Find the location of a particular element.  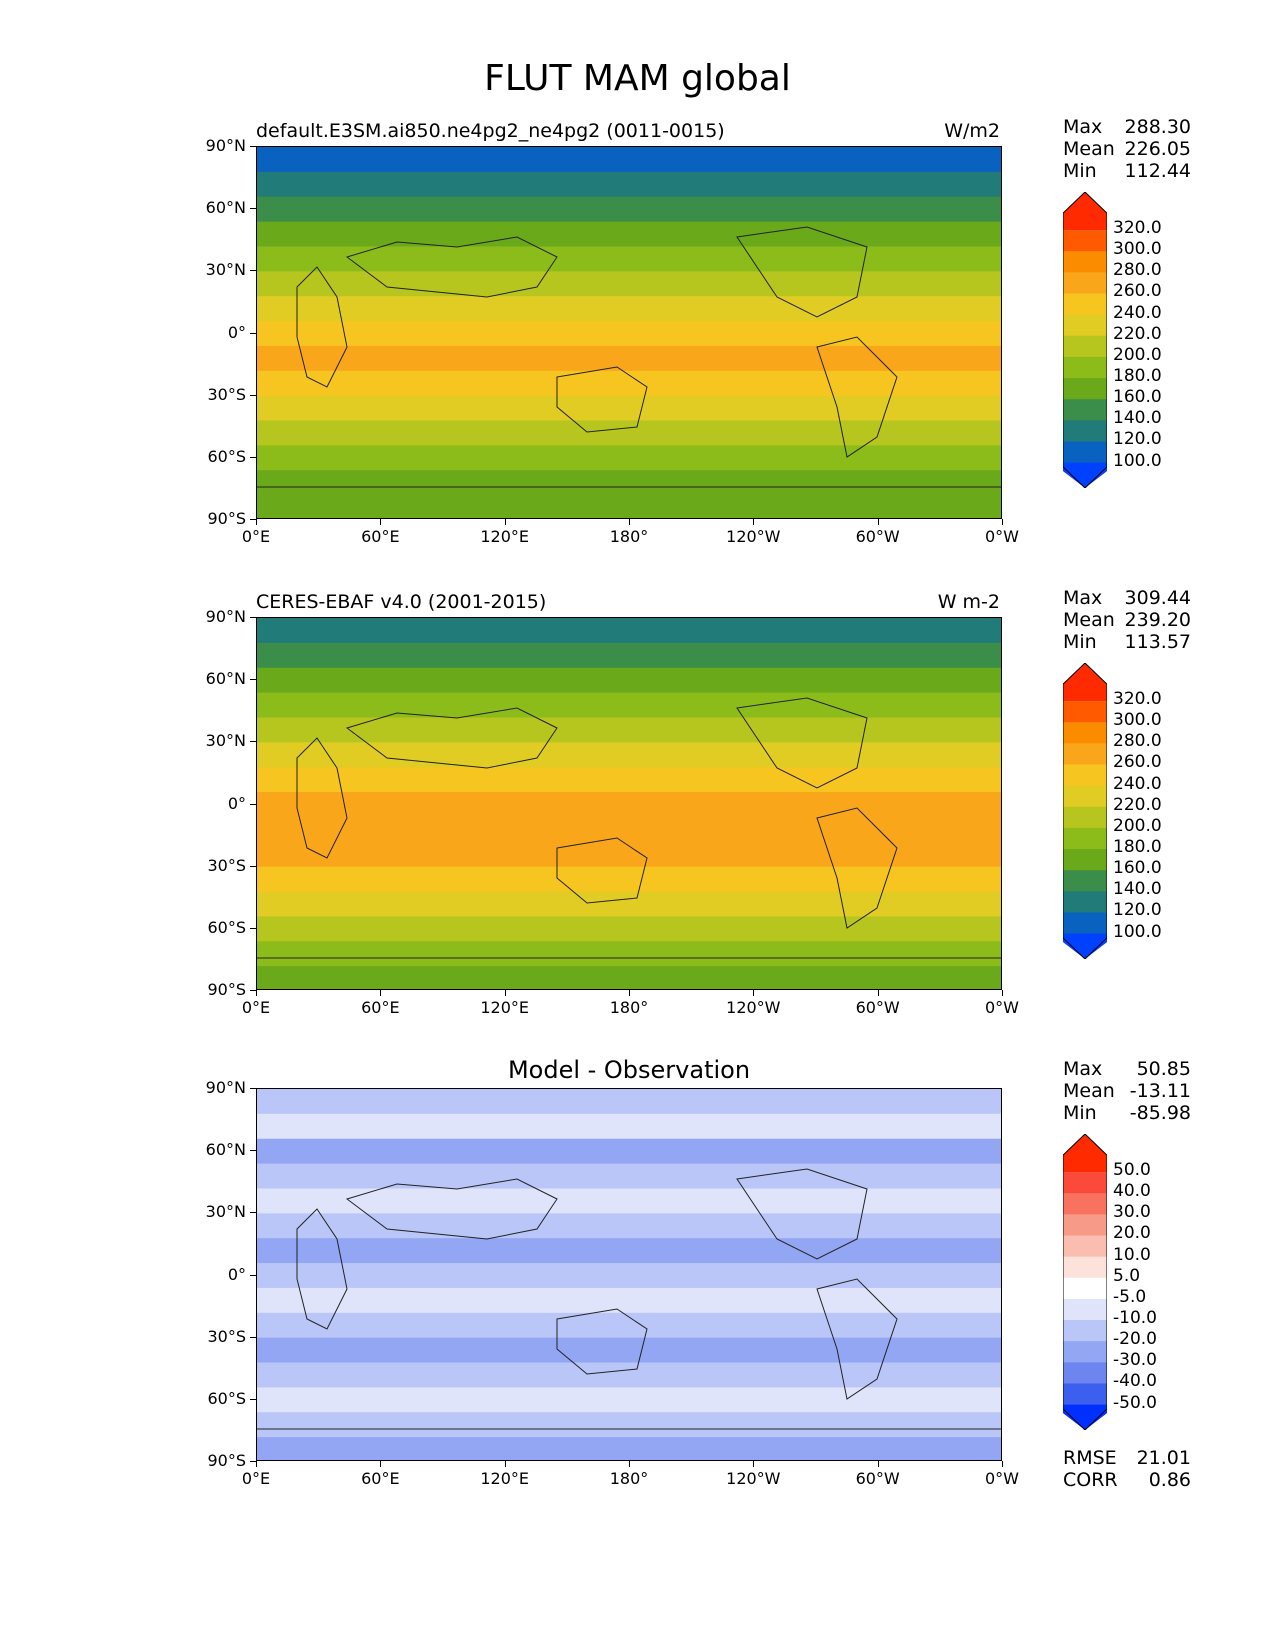

panel-units: W/m2 is located at coordinates (972, 131).